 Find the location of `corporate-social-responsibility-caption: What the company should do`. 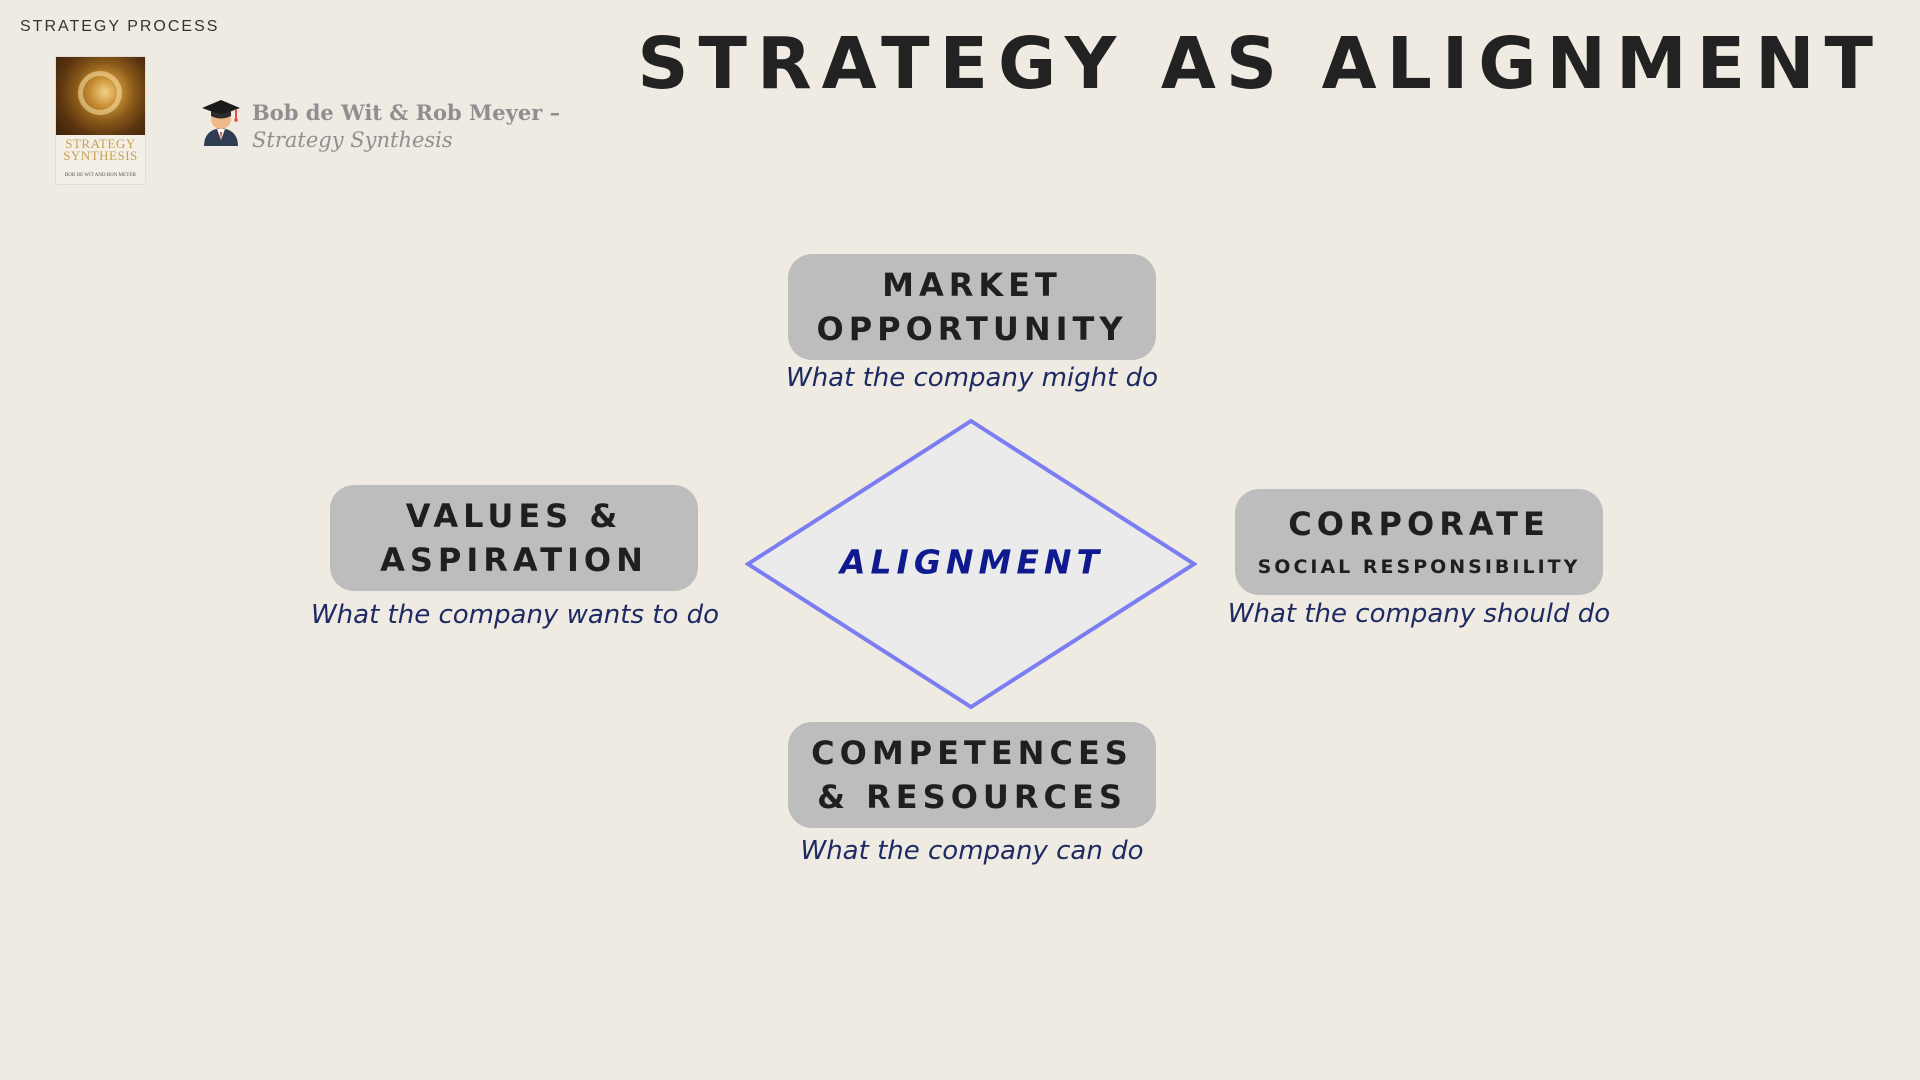

corporate-social-responsibility-caption: What the company should do is located at coordinates (1419, 614).